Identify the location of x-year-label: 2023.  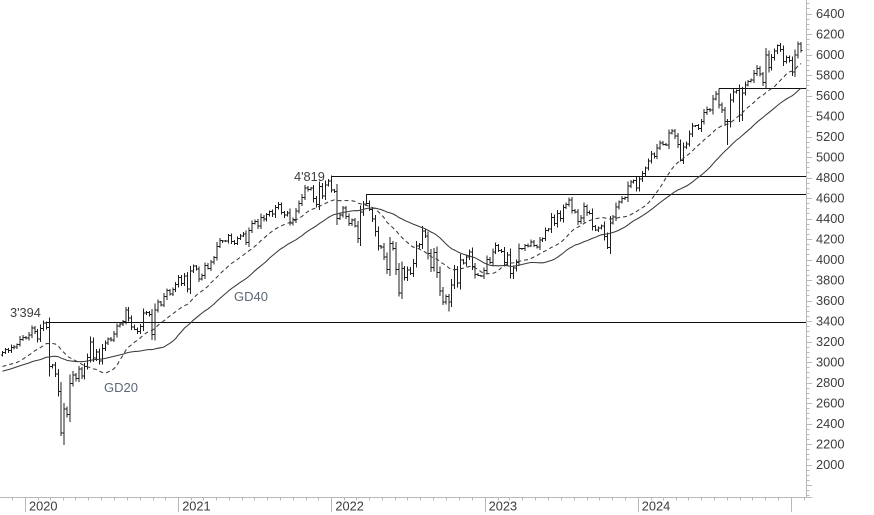
(503, 506).